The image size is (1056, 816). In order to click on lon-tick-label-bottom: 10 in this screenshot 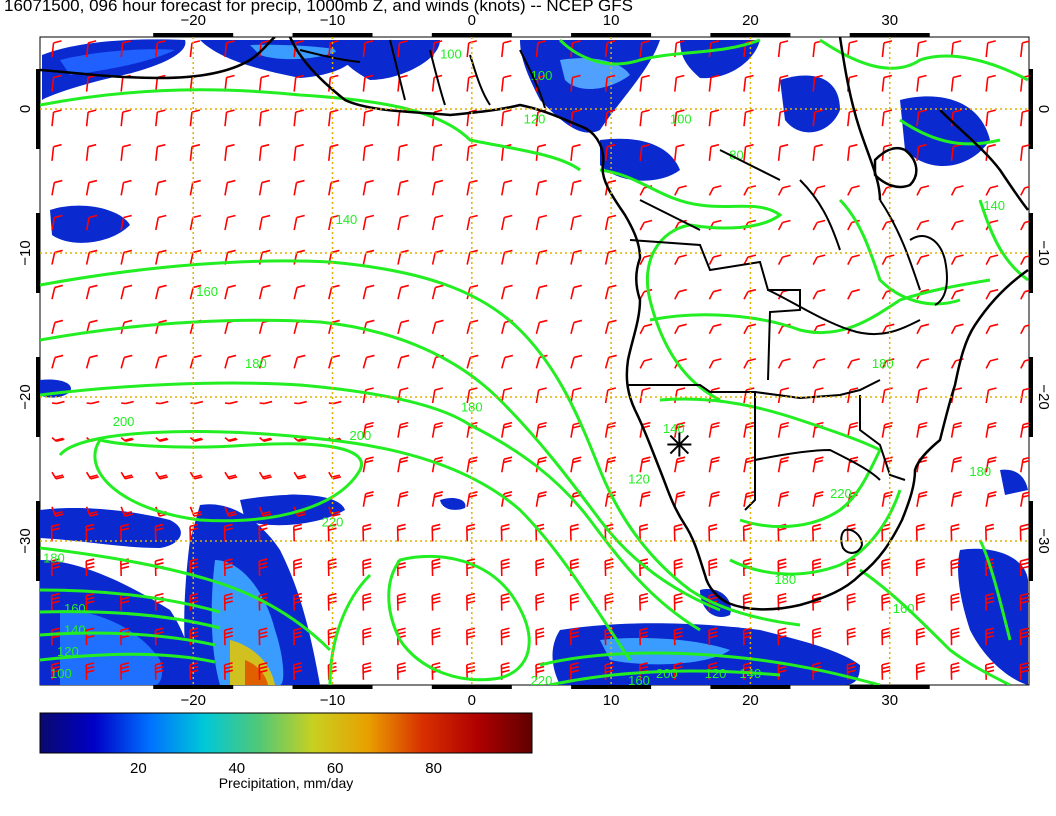, I will do `click(611, 700)`.